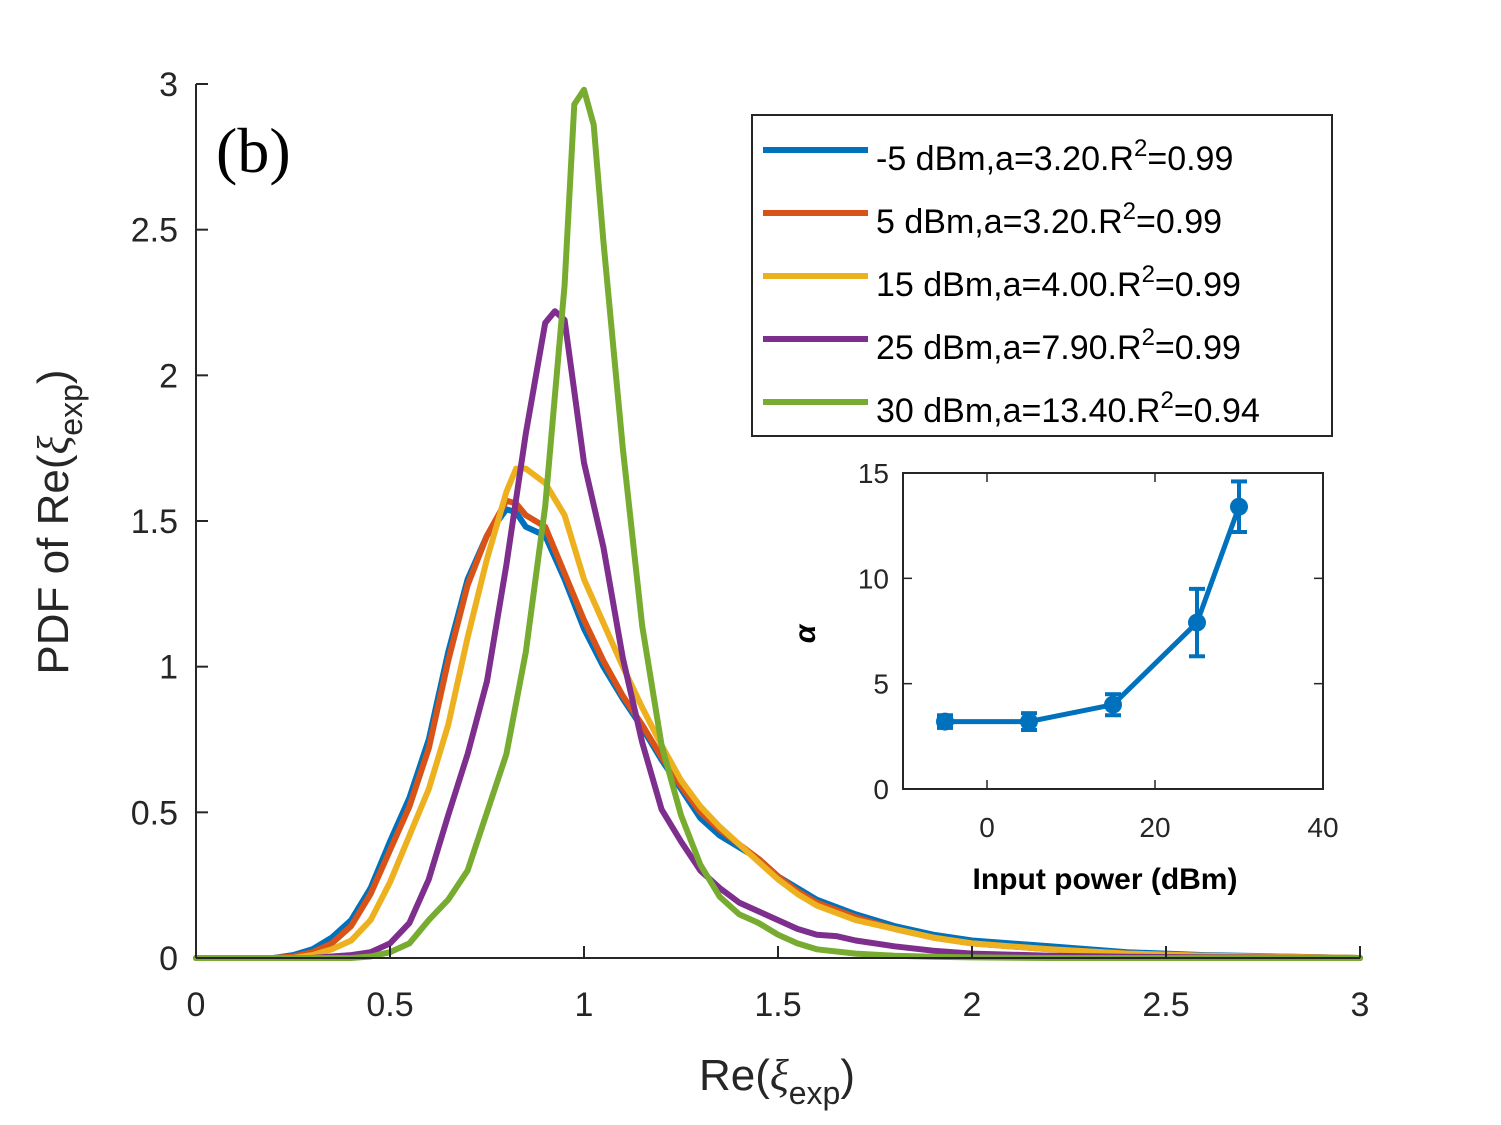 The width and height of the screenshot is (1501, 1125). What do you see at coordinates (154, 813) in the screenshot?
I see `y-tick-label: 0.5` at bounding box center [154, 813].